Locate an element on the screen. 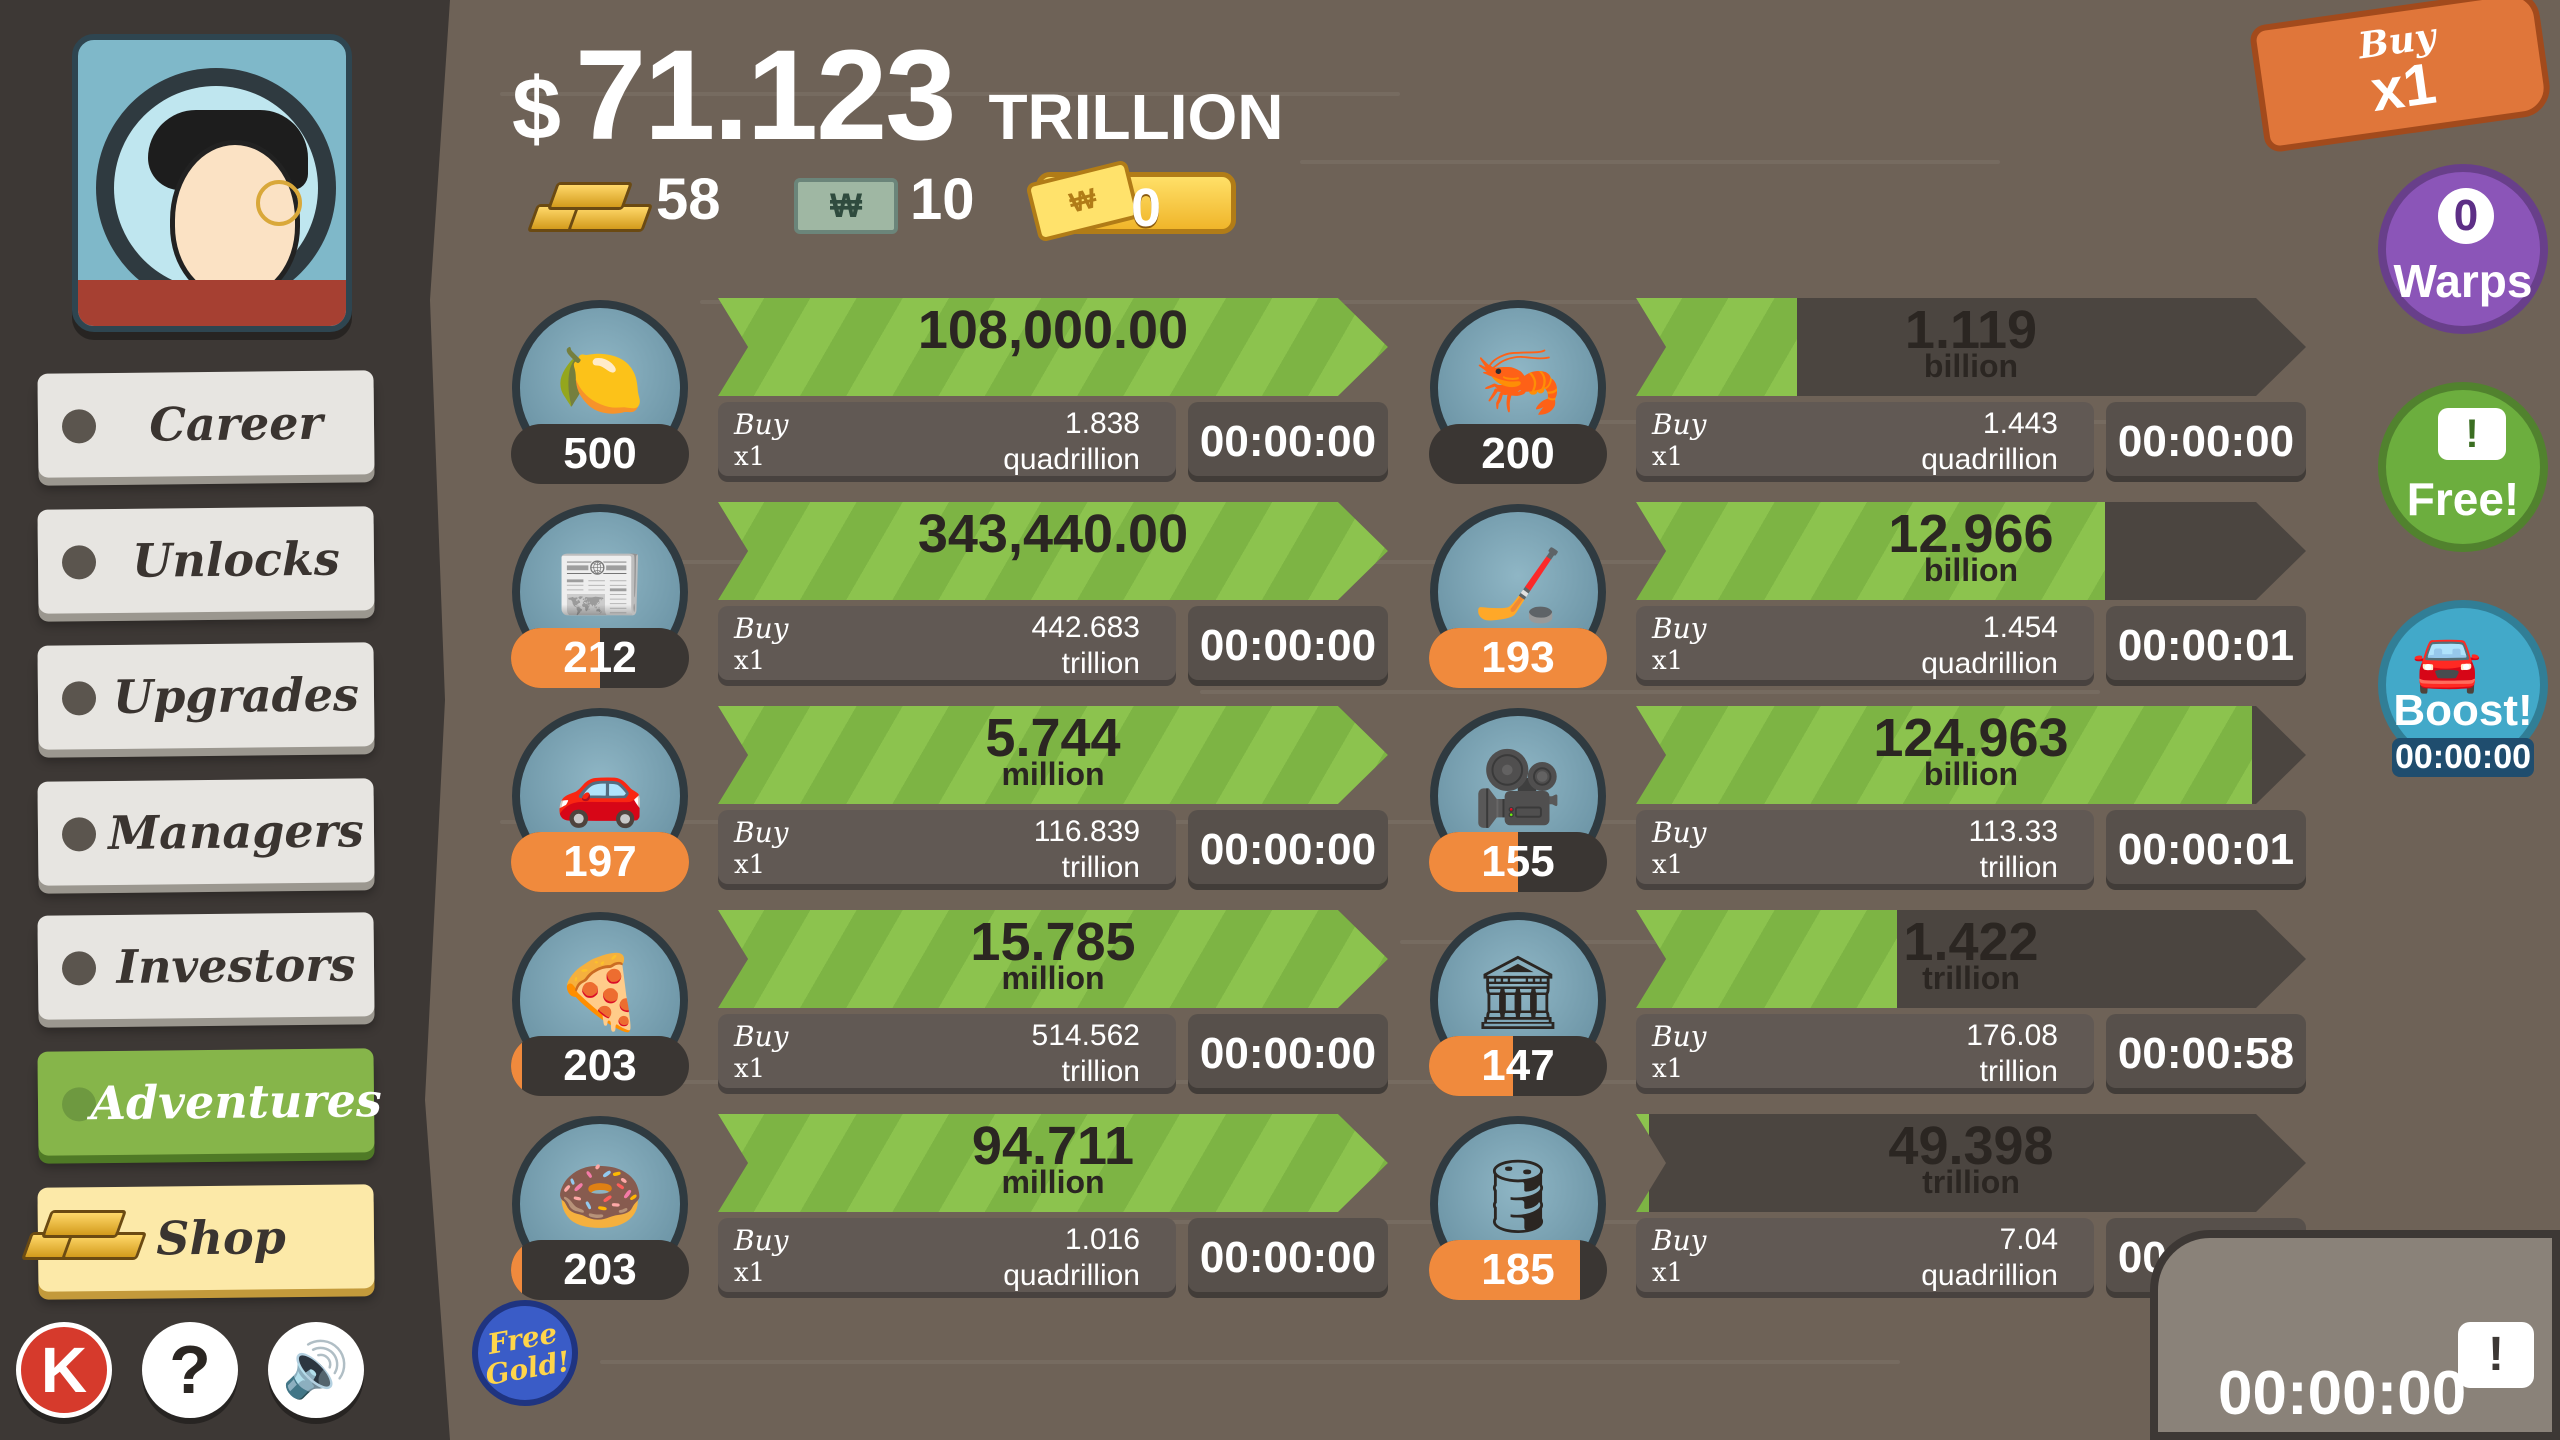 The width and height of the screenshot is (2560, 1440). buy-cost-value: 116.839 is located at coordinates (1086, 831).